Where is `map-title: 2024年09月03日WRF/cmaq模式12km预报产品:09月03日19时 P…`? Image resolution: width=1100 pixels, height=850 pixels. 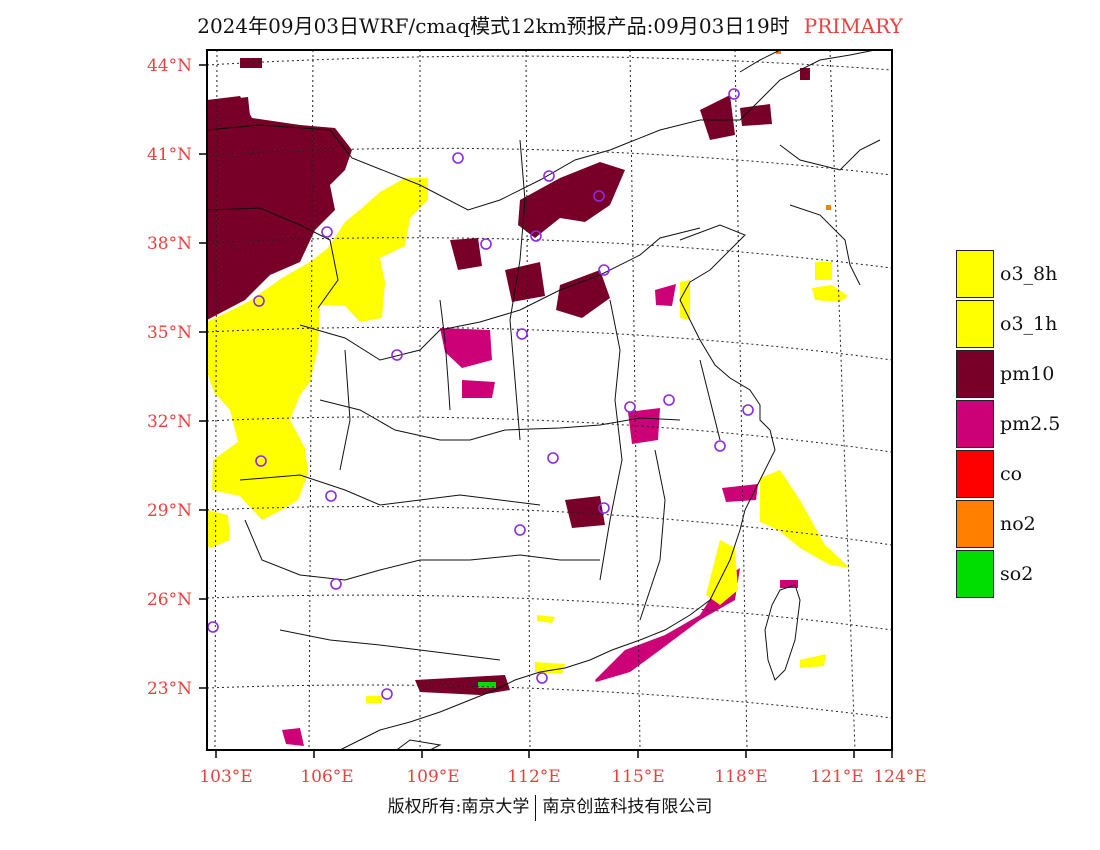 map-title: 2024年09月03日WRF/cmaq模式12km预报产品:09月03日19时 P… is located at coordinates (550, 24).